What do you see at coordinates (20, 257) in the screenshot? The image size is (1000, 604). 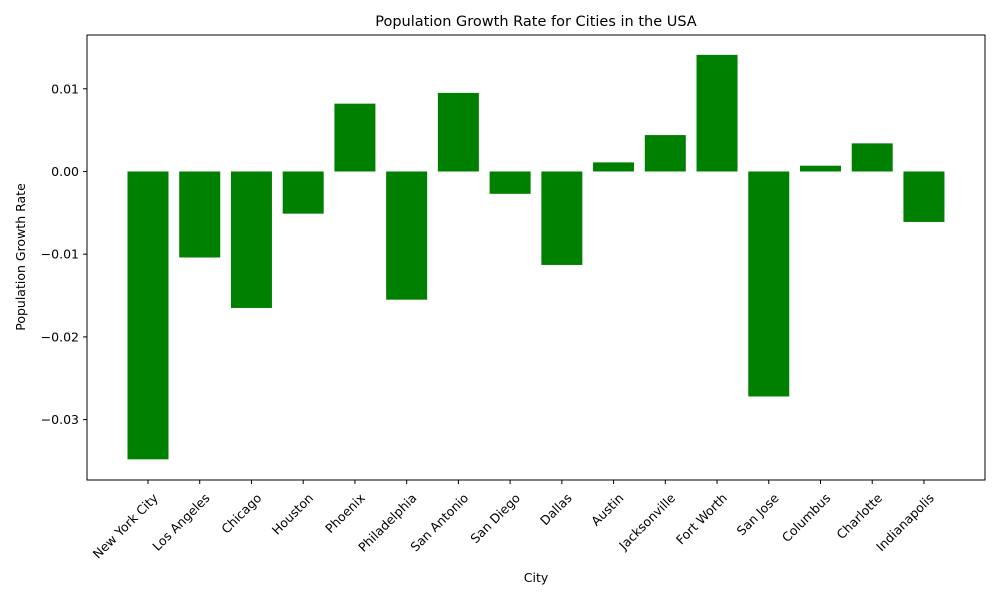 I see `y-axis-label: Population Growth Rate` at bounding box center [20, 257].